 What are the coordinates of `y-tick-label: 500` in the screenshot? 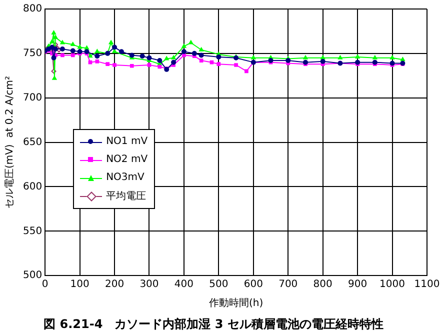 It's located at (32, 276).